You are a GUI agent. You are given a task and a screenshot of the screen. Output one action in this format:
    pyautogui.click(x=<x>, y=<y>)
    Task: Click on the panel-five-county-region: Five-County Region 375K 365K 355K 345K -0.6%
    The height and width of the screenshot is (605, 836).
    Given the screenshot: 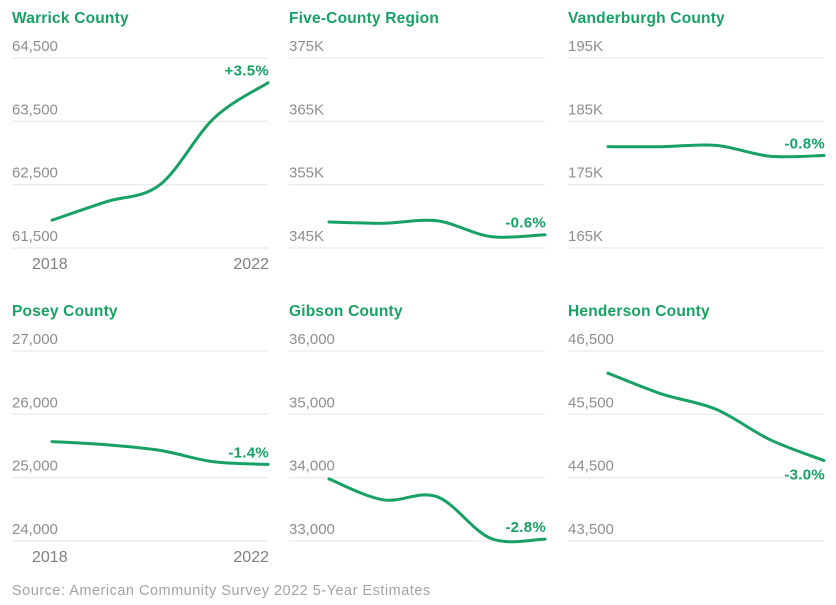 What is the action you would take?
    pyautogui.click(x=418, y=144)
    